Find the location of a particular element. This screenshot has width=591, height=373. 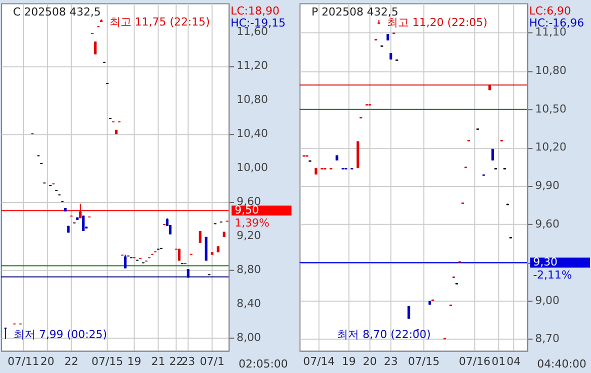

annotation: 최저 7,99 (00:25) is located at coordinates (60, 334).